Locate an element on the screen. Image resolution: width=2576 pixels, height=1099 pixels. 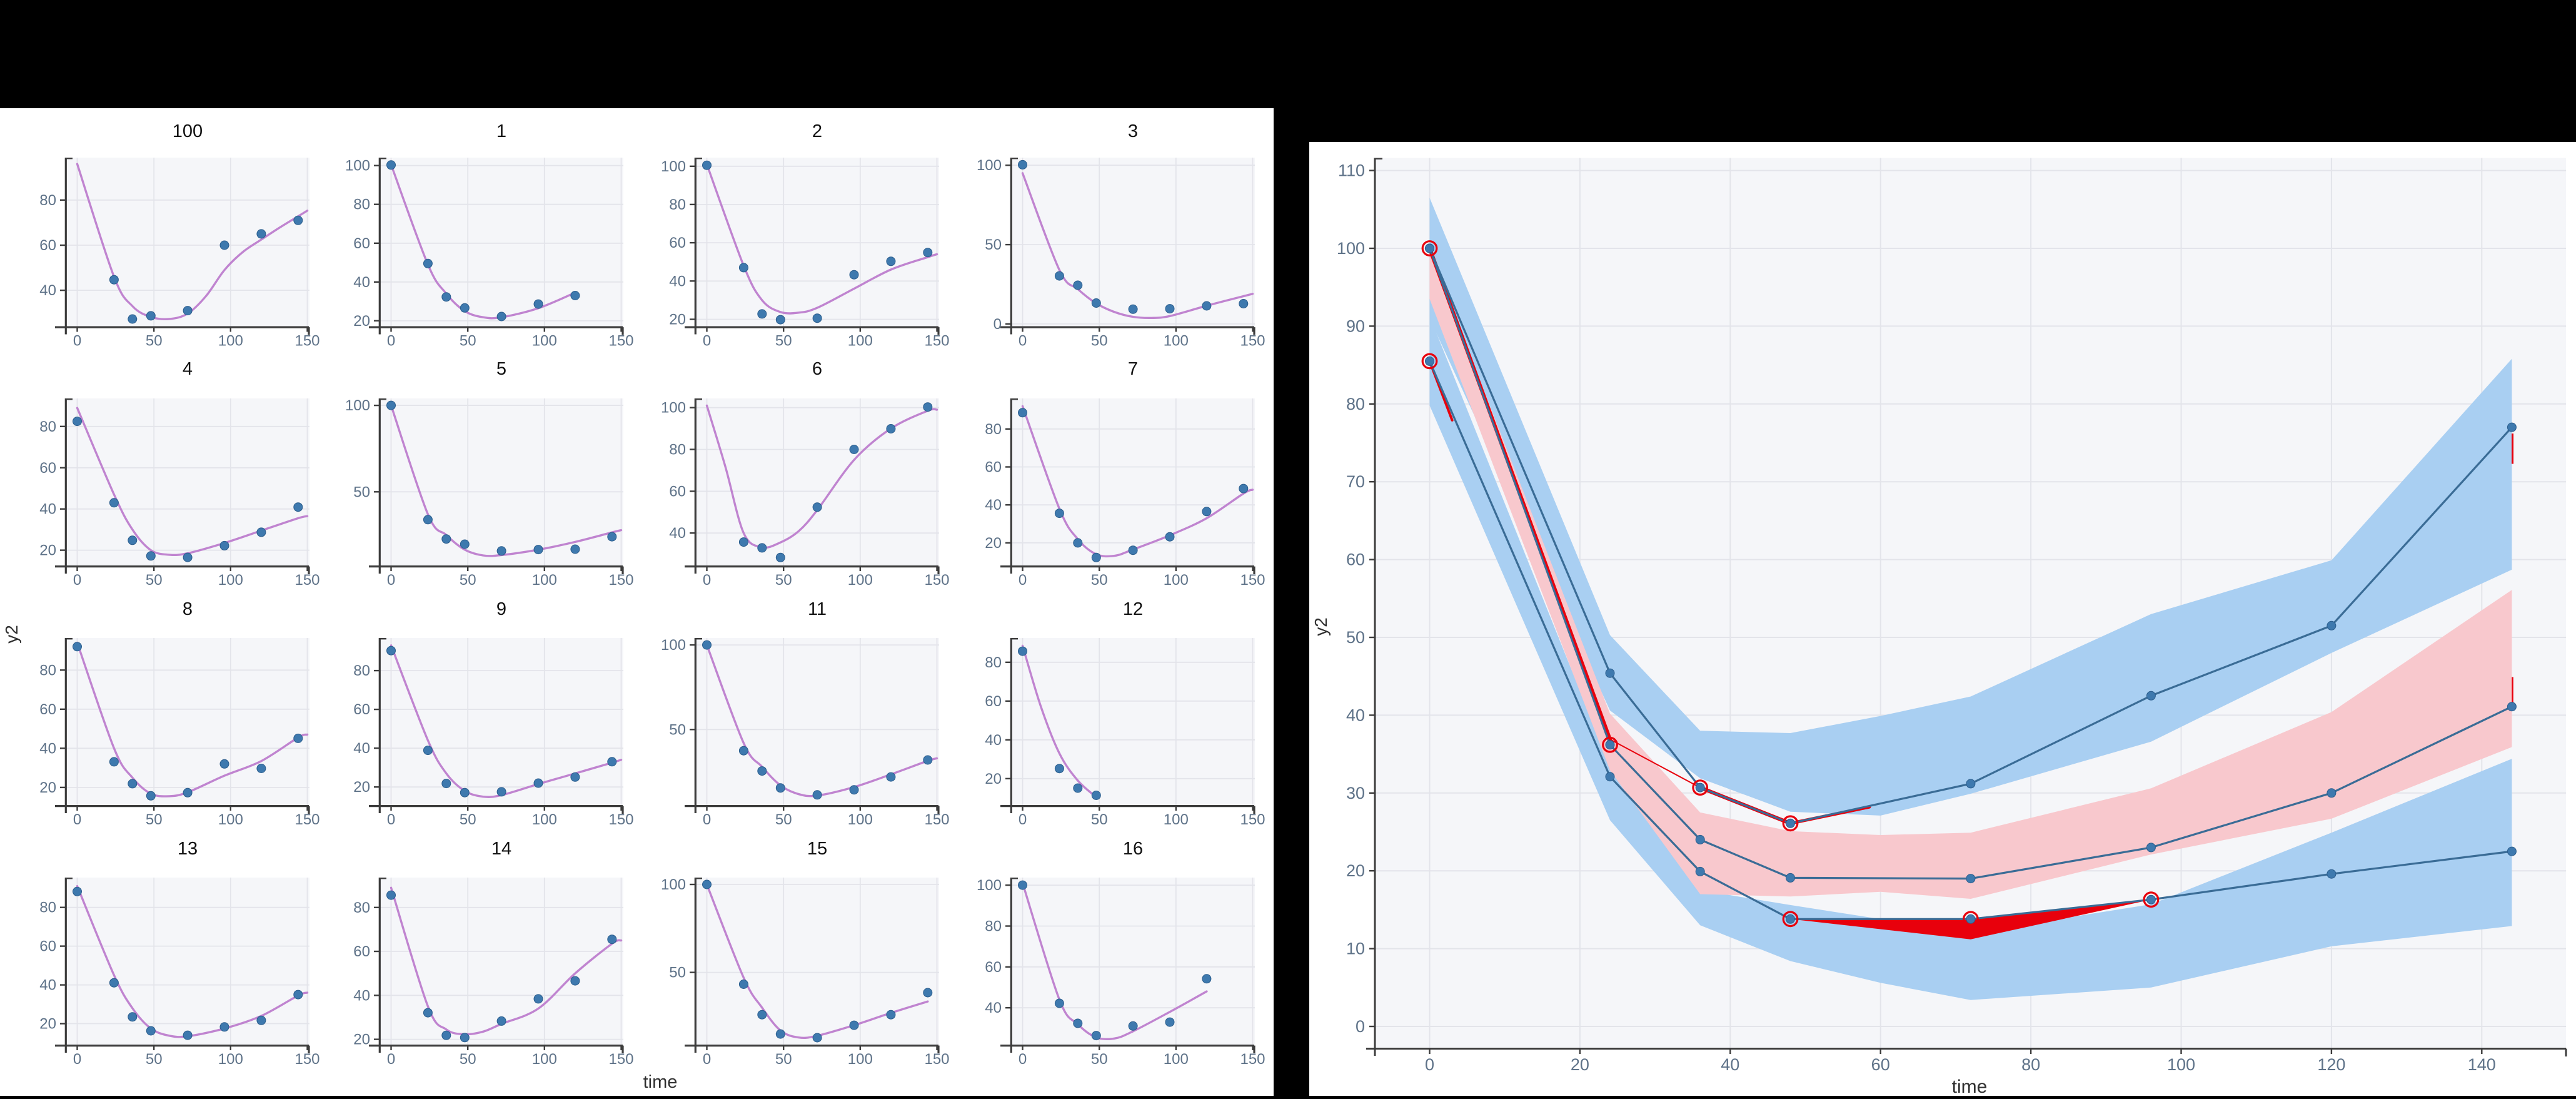
svg-text: 120 is located at coordinates (2331, 1064).